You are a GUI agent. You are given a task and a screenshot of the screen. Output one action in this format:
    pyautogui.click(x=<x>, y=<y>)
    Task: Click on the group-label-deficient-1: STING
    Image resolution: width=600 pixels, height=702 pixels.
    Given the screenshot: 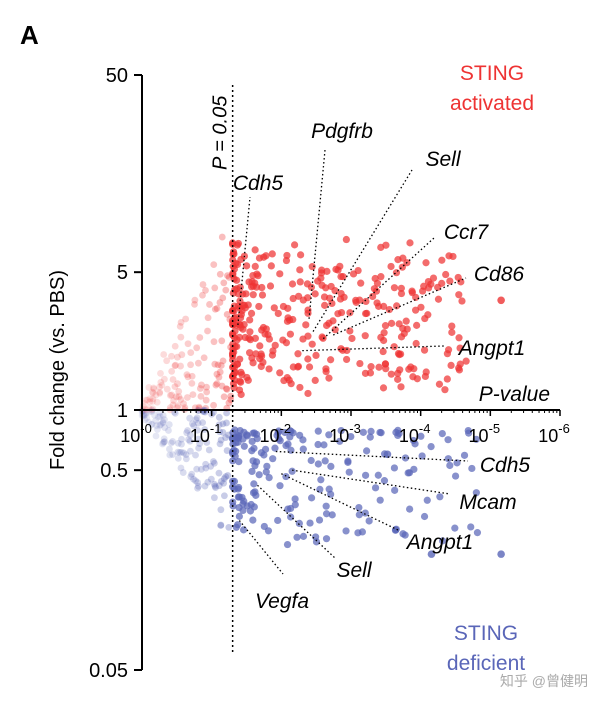 What is the action you would take?
    pyautogui.click(x=486, y=633)
    